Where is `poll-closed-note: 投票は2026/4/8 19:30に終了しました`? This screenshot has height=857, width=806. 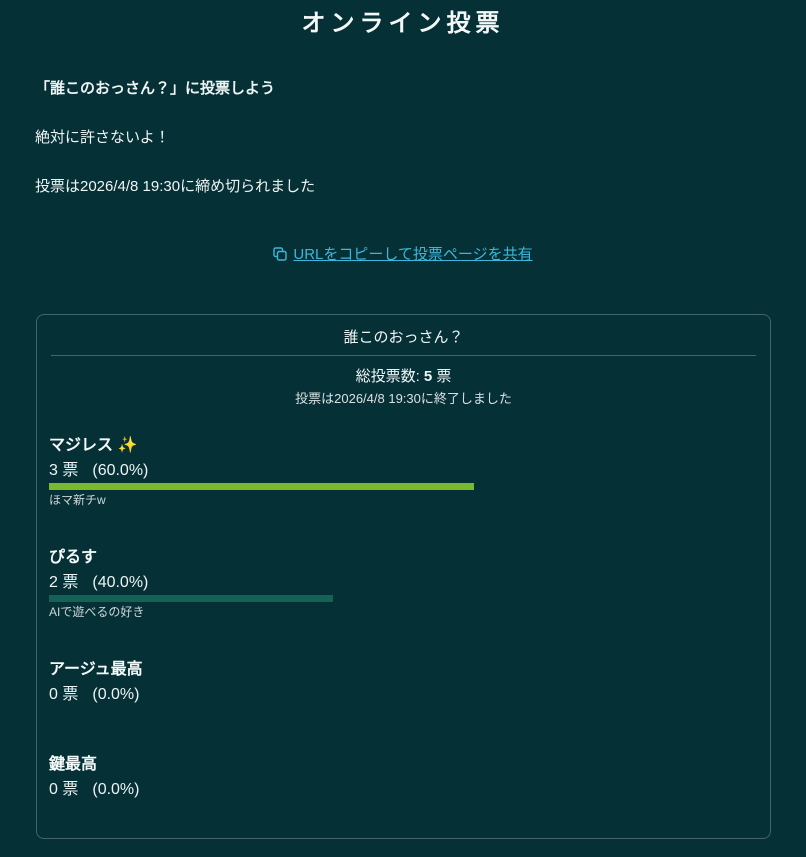
poll-closed-note: 投票は2026/4/8 19:30に終了しました is located at coordinates (403, 398).